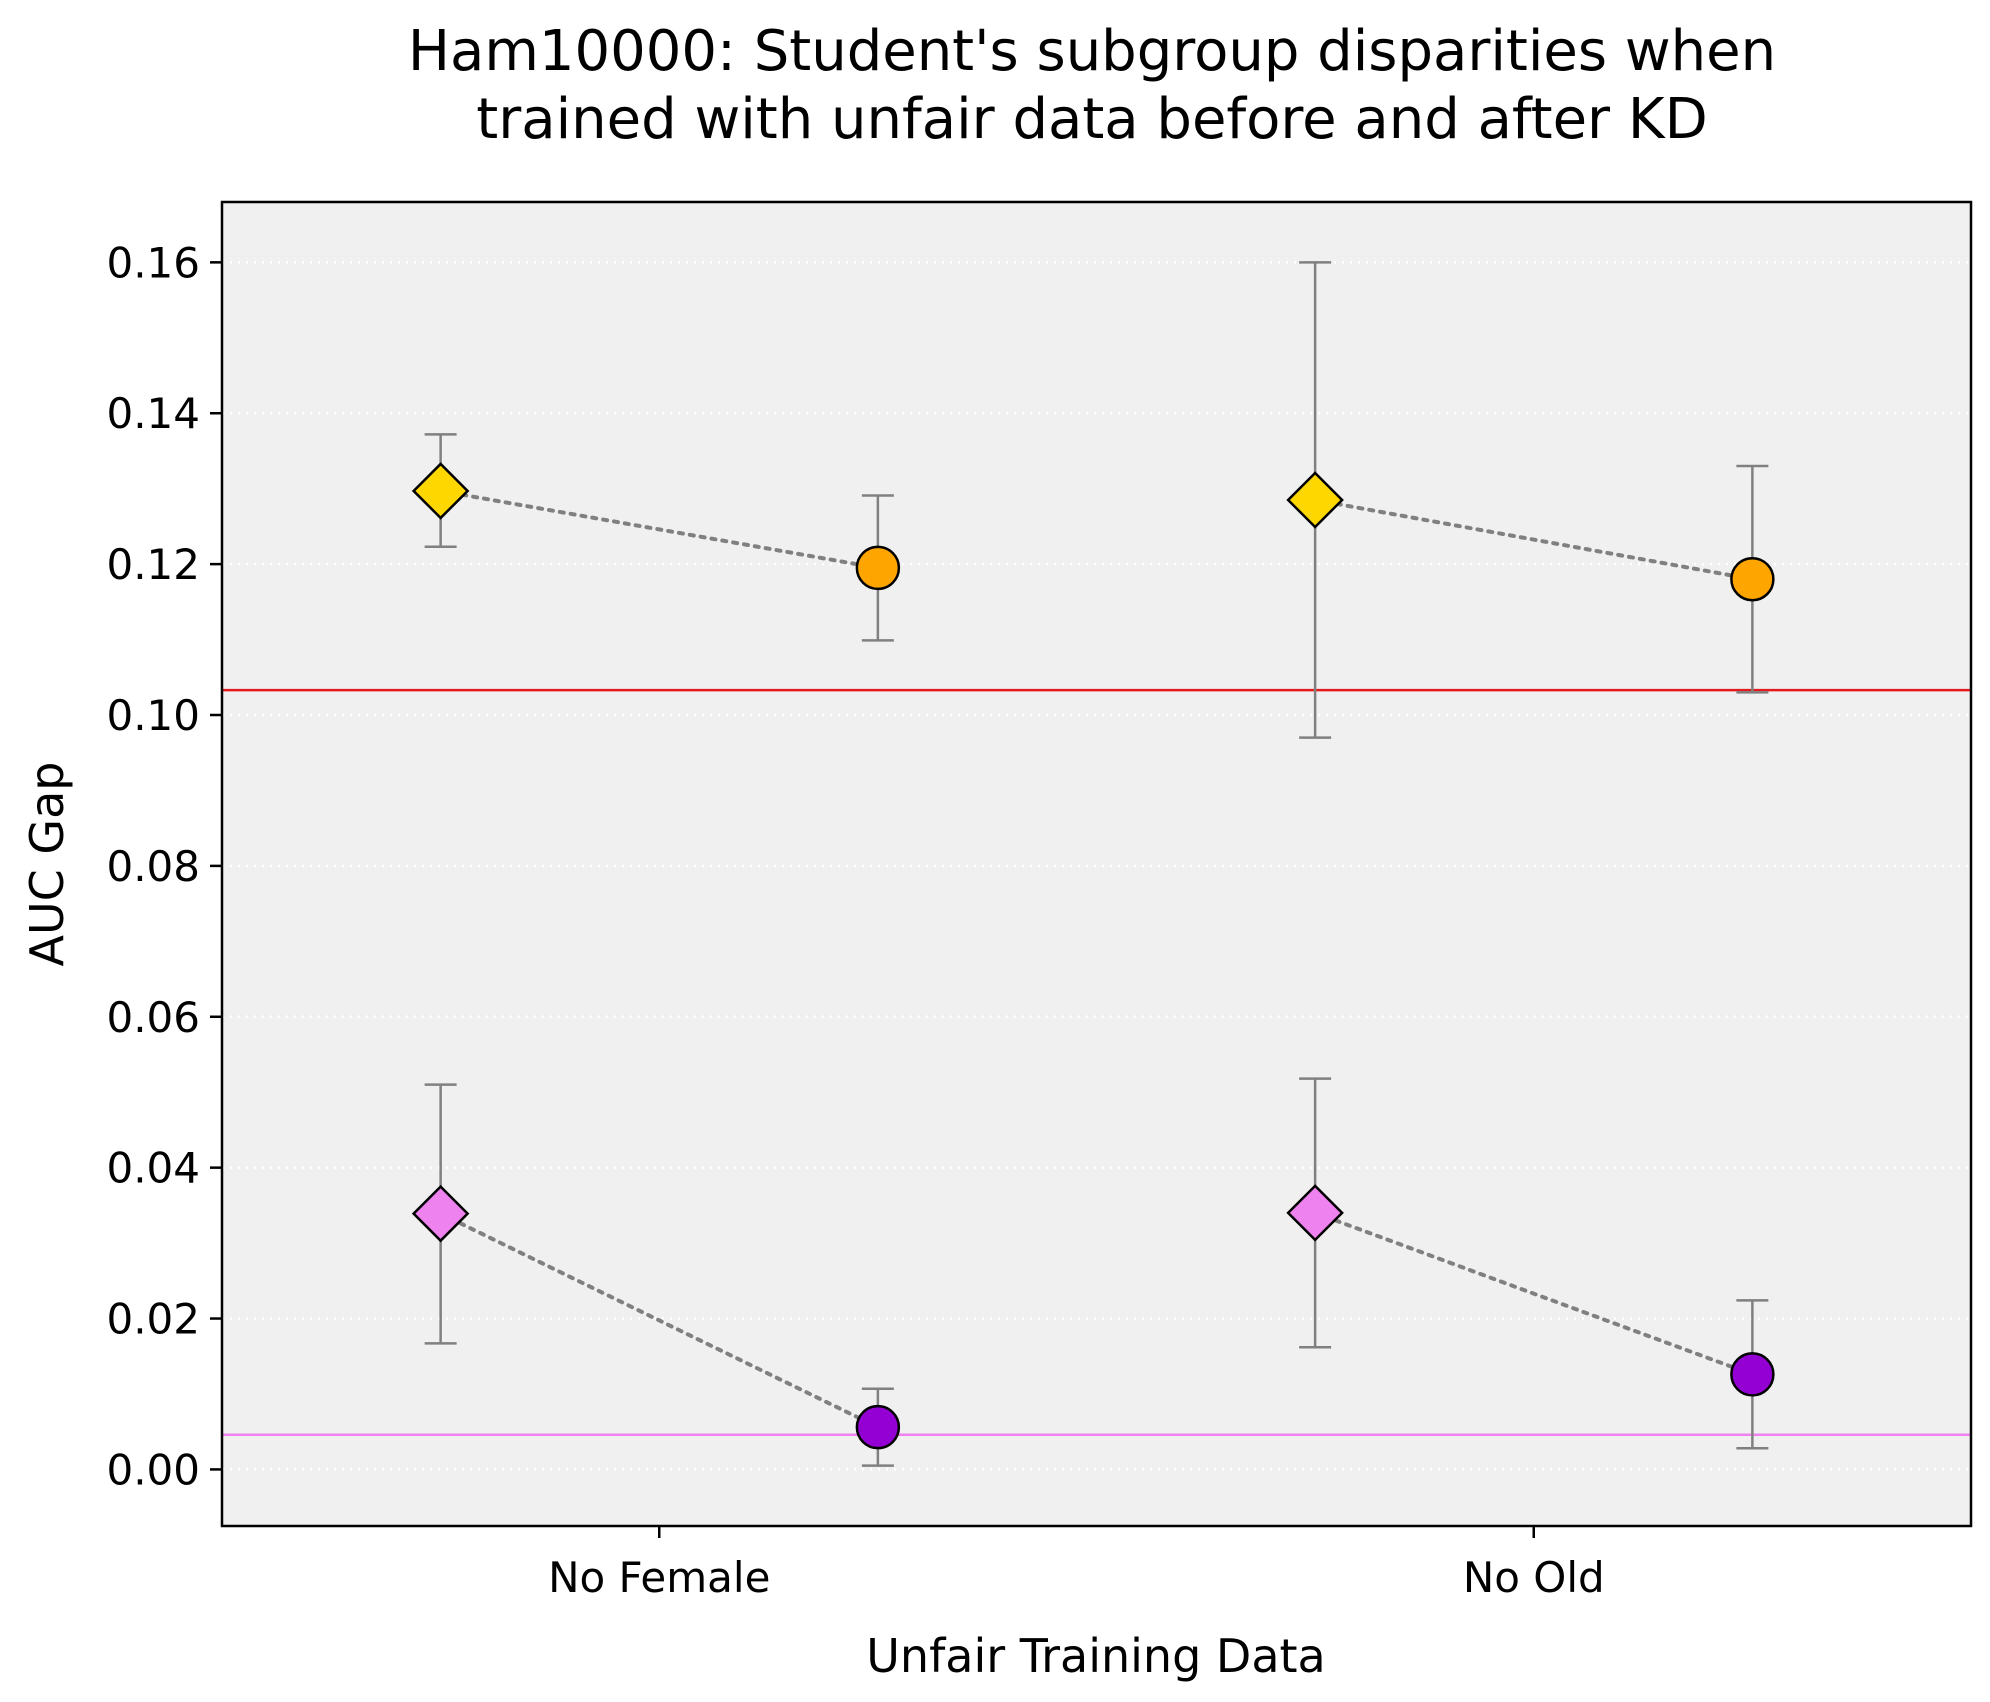  Describe the element at coordinates (153, 413) in the screenshot. I see `y-tick-label: 0.14` at that location.